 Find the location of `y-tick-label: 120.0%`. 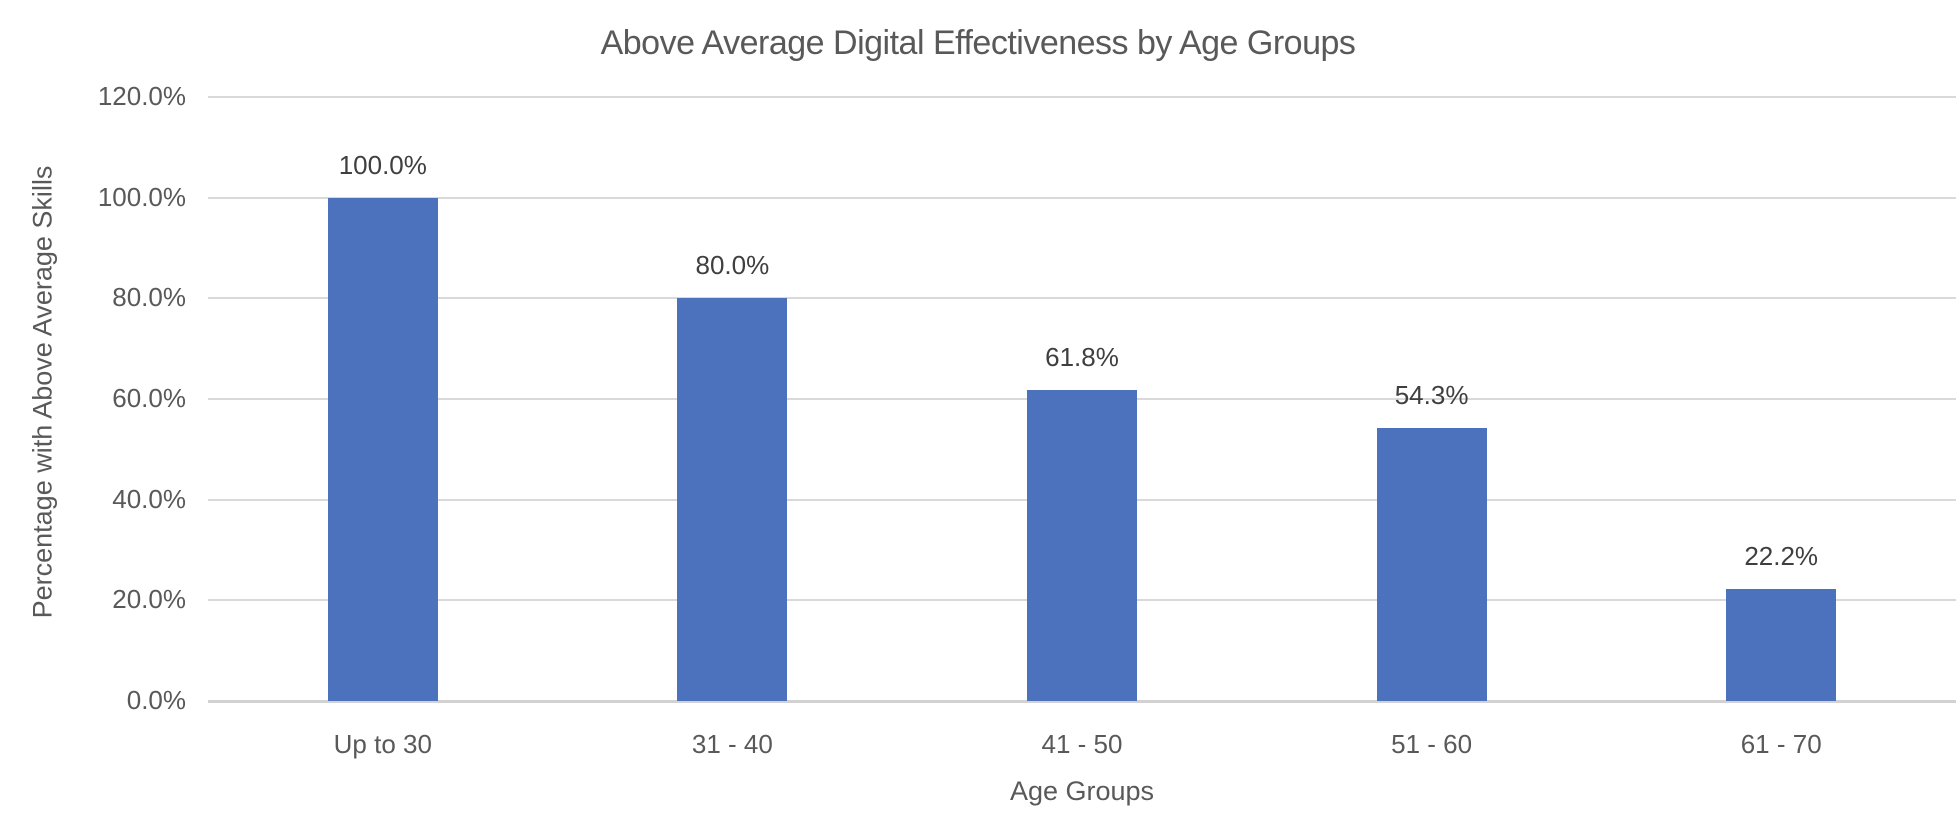

y-tick-label: 120.0% is located at coordinates (141, 96).